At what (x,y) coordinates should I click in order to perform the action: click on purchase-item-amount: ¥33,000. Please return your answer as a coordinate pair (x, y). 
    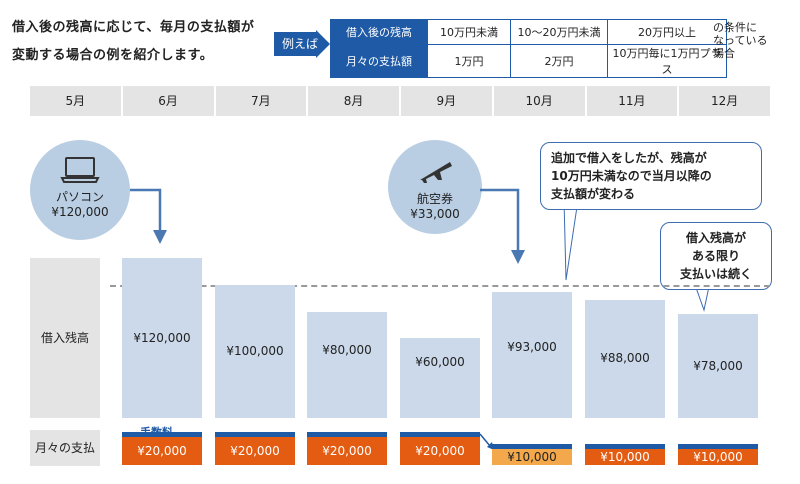
    Looking at the image, I should click on (435, 214).